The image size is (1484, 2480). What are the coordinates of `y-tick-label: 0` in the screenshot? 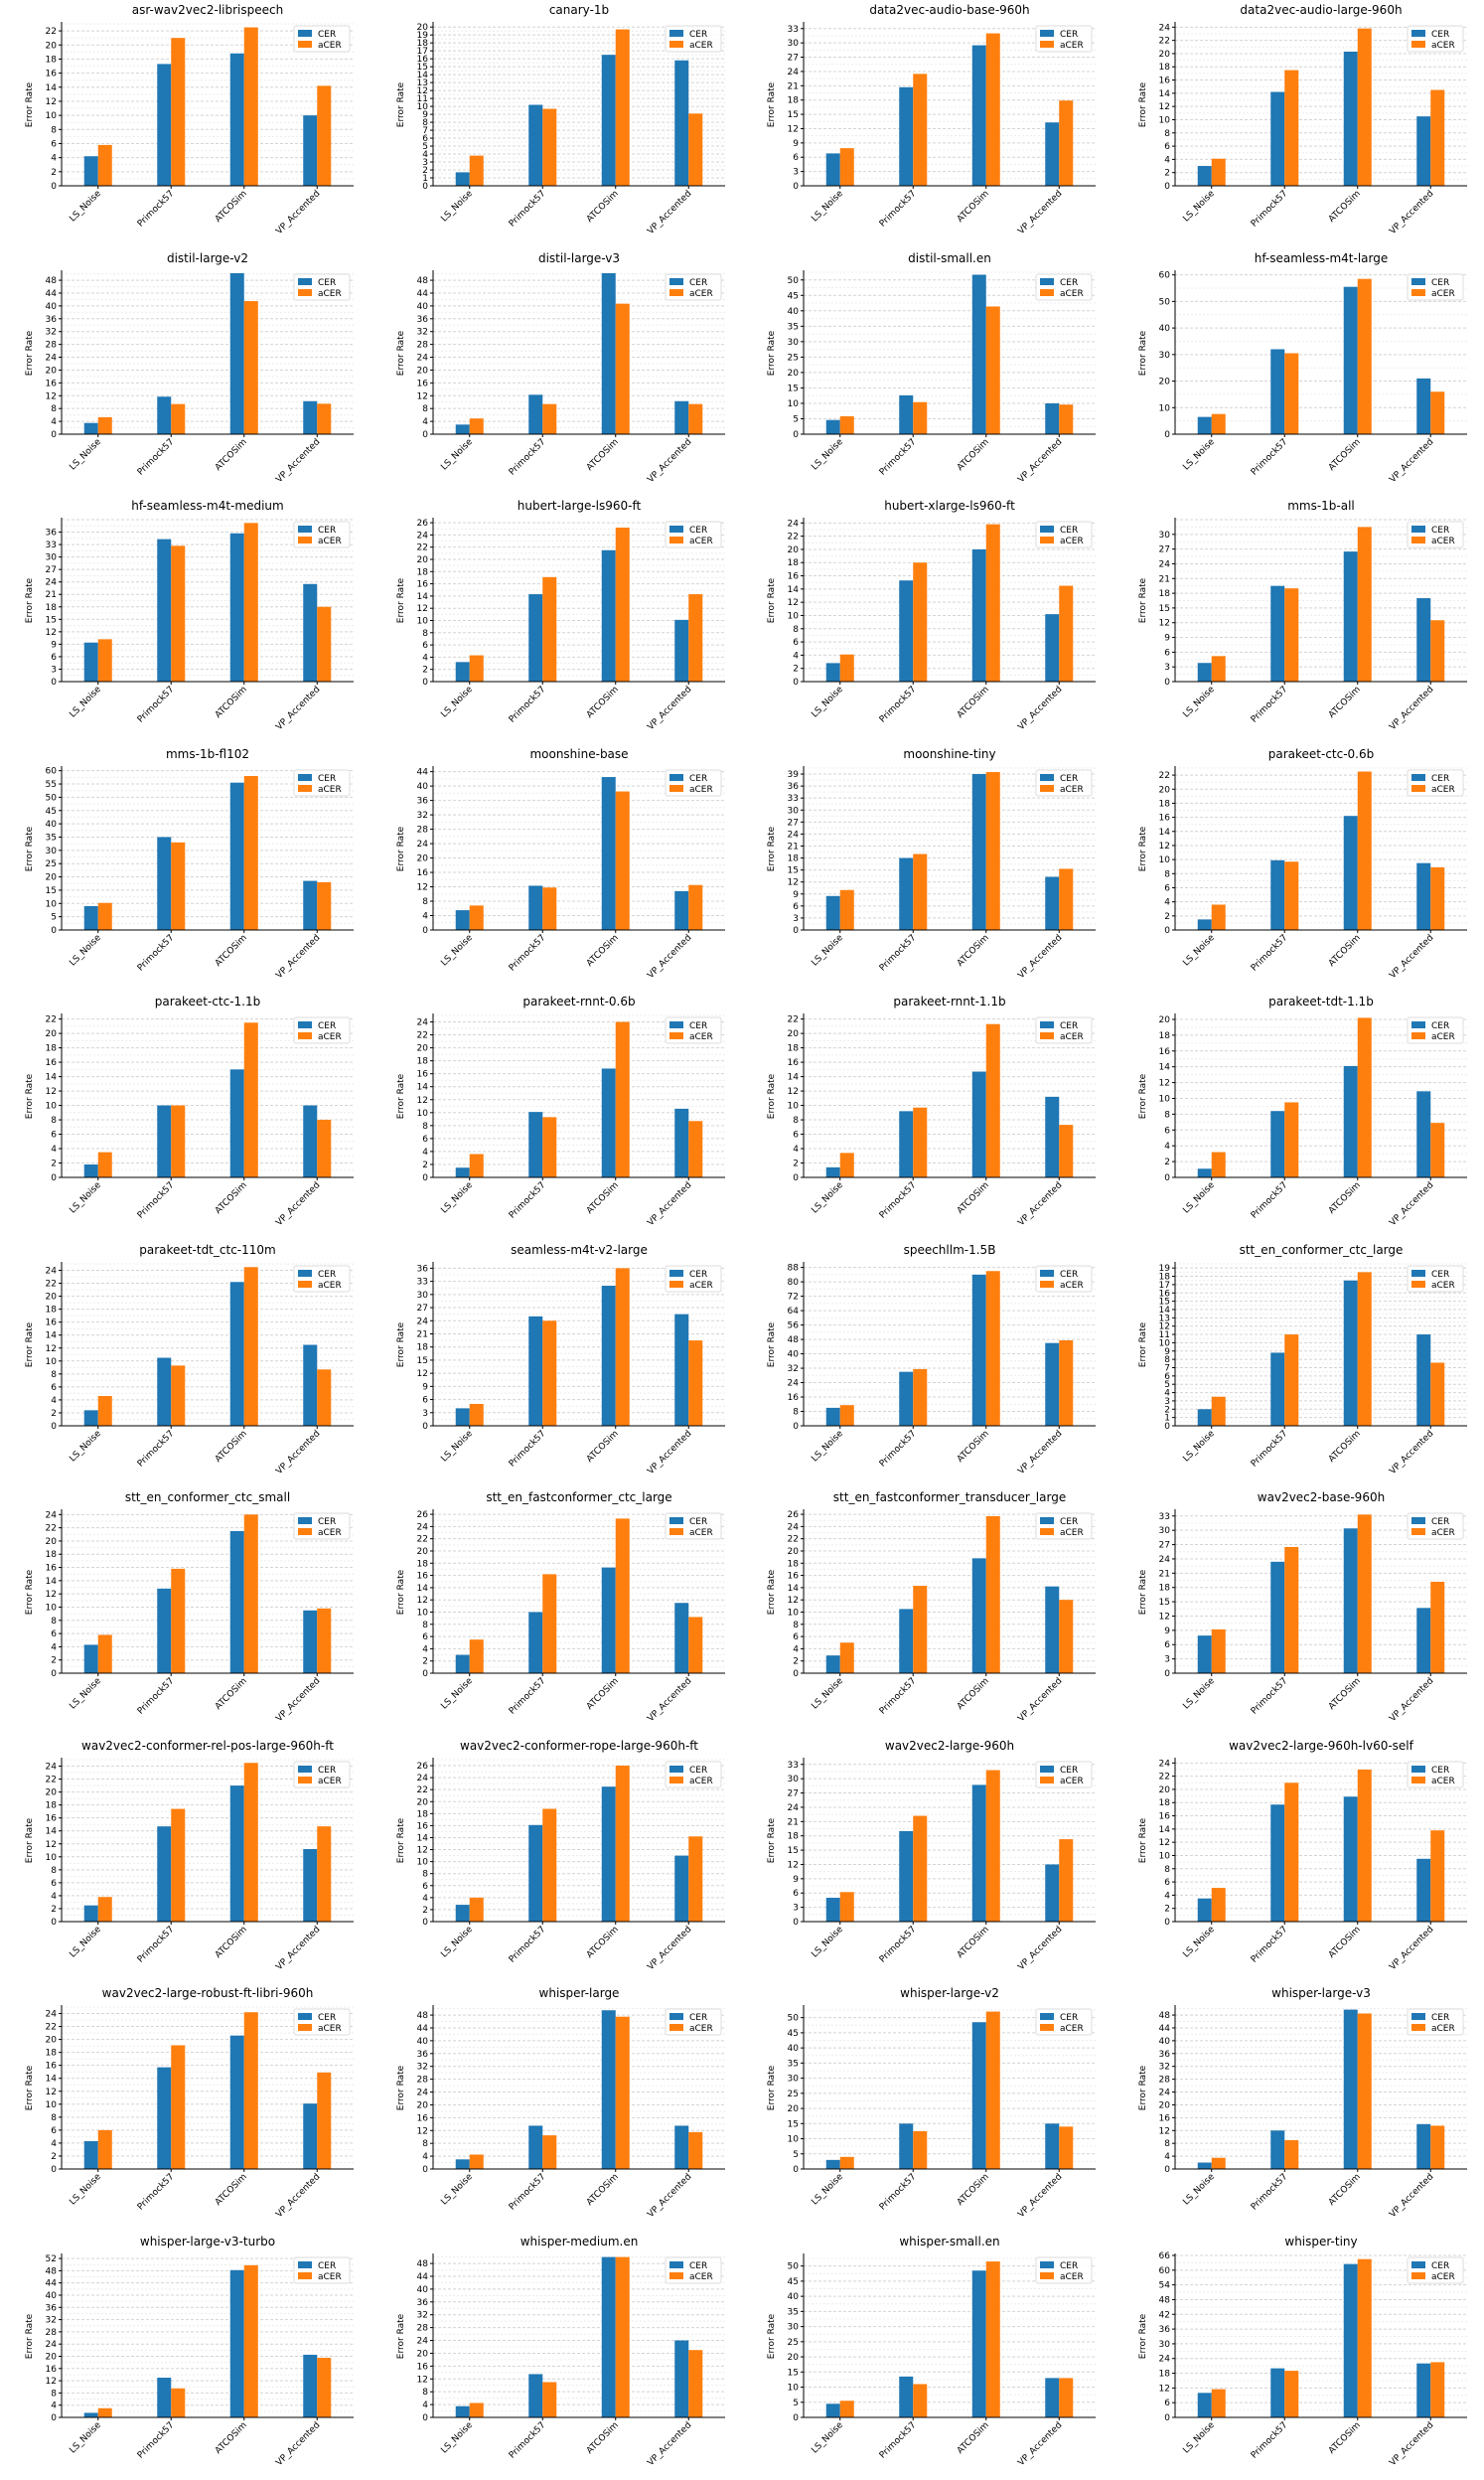 It's located at (425, 1674).